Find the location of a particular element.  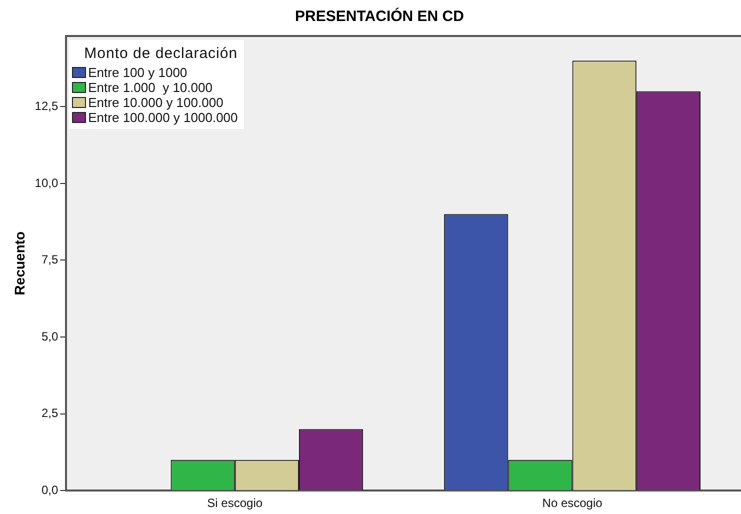

y-tick-label: 5,0 is located at coordinates (49, 336).